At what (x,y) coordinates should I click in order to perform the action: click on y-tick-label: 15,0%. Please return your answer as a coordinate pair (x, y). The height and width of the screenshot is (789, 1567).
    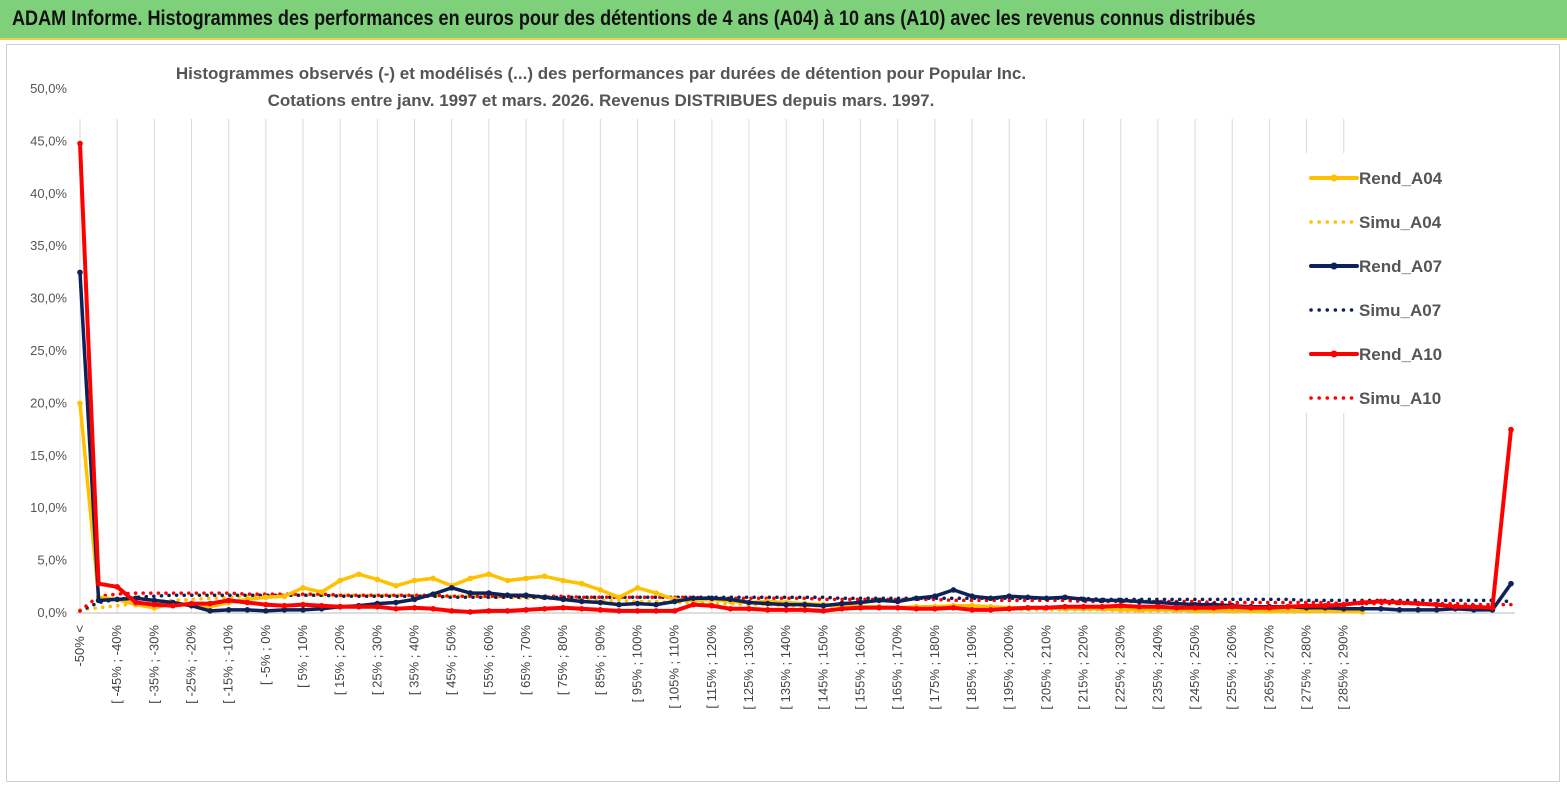
    Looking at the image, I should click on (48, 455).